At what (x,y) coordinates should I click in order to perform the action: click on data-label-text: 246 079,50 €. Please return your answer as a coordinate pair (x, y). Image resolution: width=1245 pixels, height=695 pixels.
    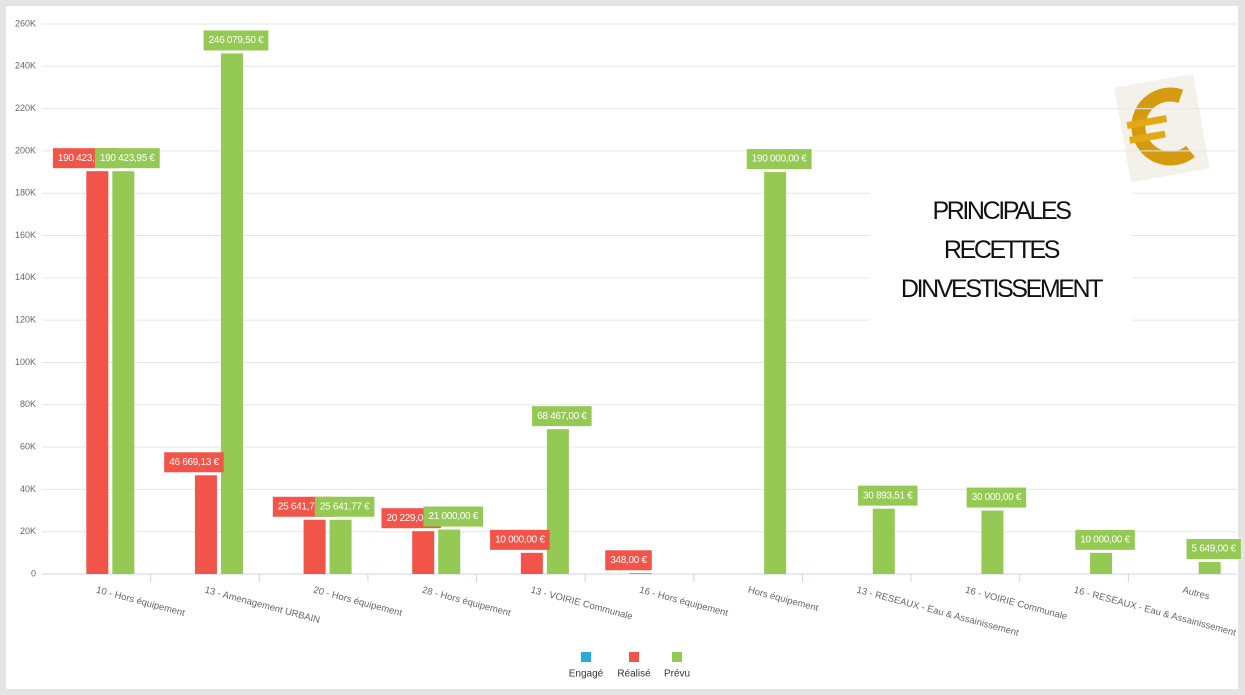
    Looking at the image, I should click on (237, 40).